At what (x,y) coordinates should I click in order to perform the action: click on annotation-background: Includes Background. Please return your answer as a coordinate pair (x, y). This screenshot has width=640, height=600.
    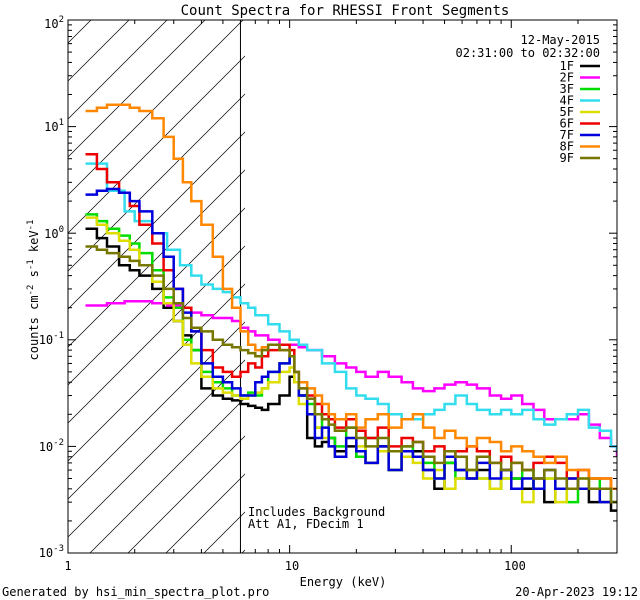
    Looking at the image, I should click on (316, 512).